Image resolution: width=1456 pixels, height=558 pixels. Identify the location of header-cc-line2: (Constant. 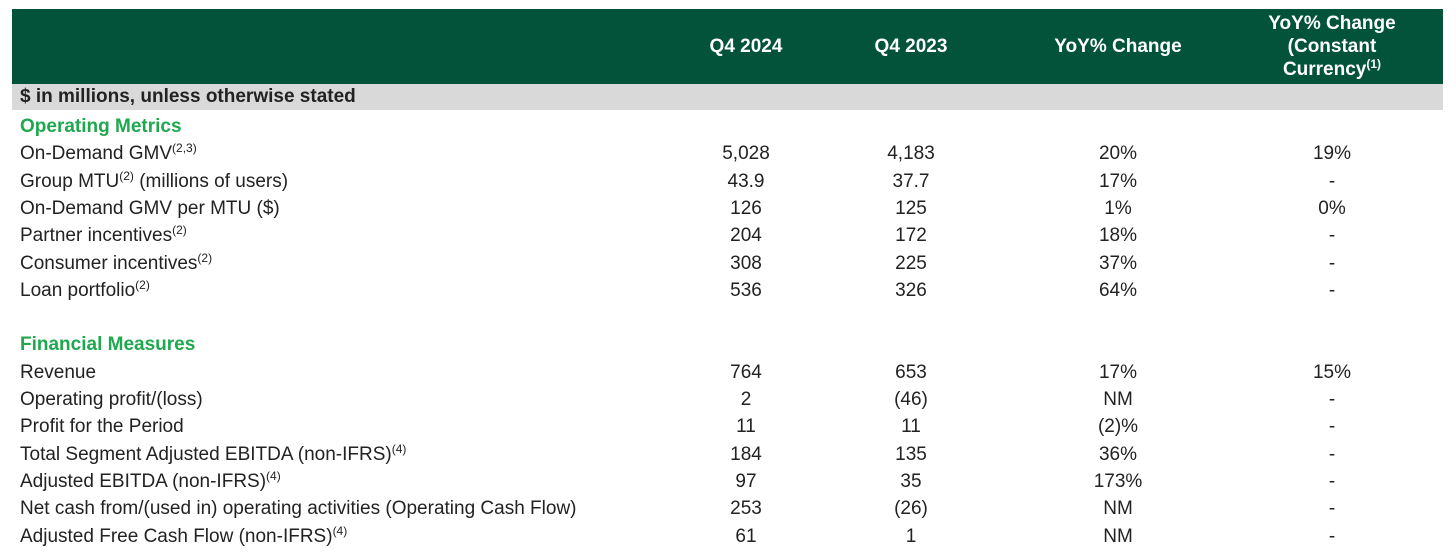
(1332, 46).